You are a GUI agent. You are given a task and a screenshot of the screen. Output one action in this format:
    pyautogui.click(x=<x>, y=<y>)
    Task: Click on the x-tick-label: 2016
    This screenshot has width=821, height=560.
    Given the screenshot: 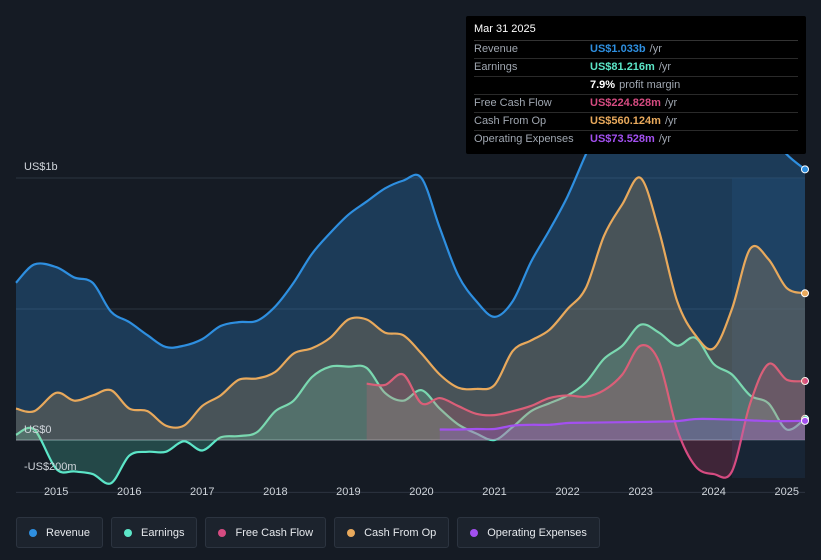 What is the action you would take?
    pyautogui.click(x=129, y=492)
    